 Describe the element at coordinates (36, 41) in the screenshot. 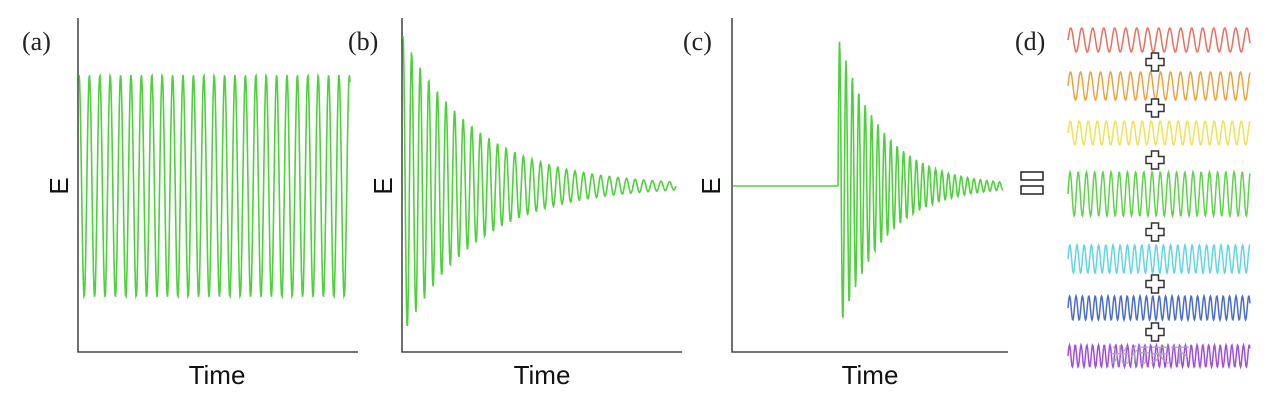

I see `panel-label: (a)` at that location.